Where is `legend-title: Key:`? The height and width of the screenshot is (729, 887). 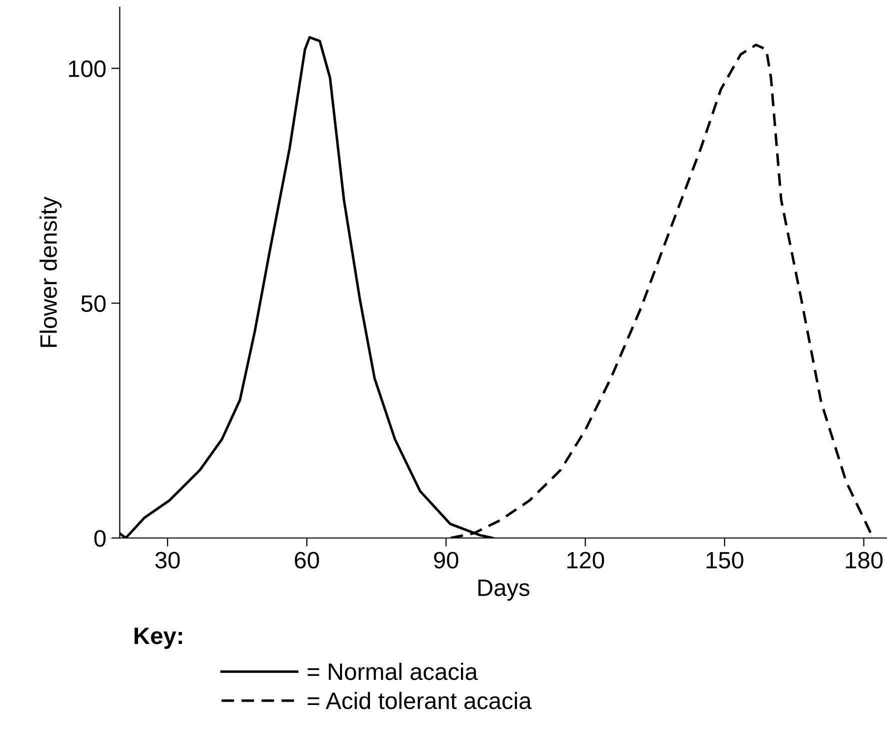
legend-title: Key: is located at coordinates (158, 638).